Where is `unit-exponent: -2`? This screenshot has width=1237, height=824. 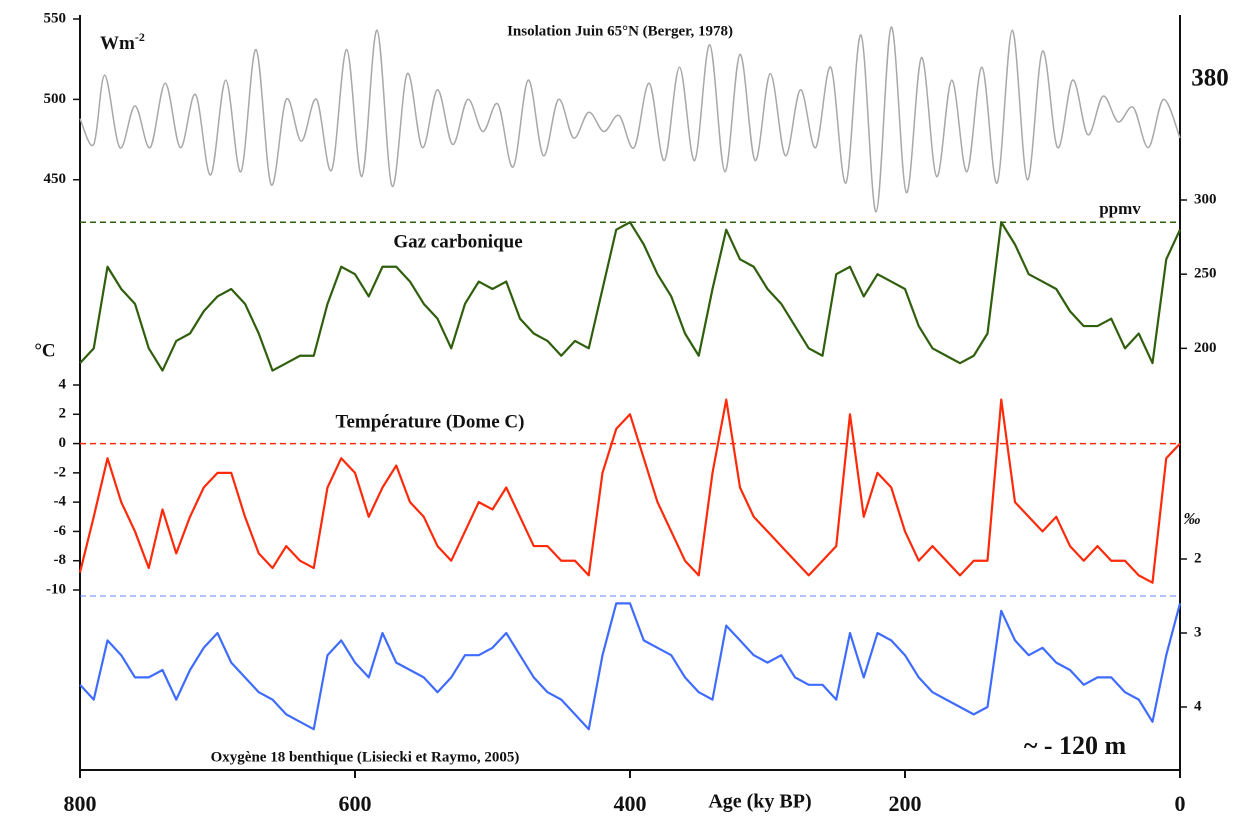 unit-exponent: -2 is located at coordinates (140, 37).